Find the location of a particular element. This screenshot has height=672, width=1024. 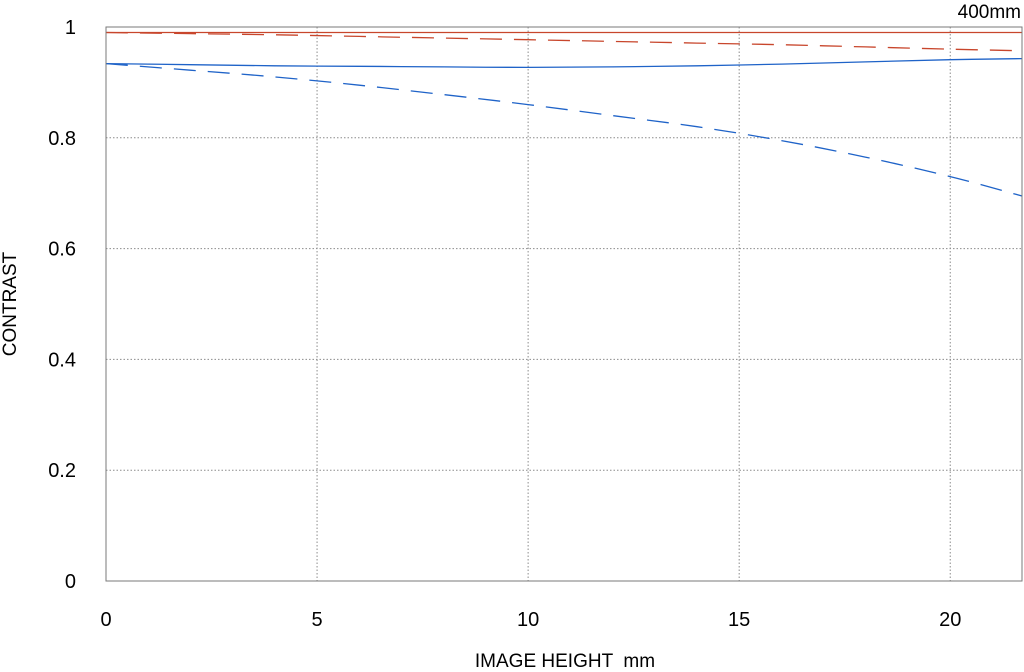

x-tick-label: 10 is located at coordinates (528, 620).